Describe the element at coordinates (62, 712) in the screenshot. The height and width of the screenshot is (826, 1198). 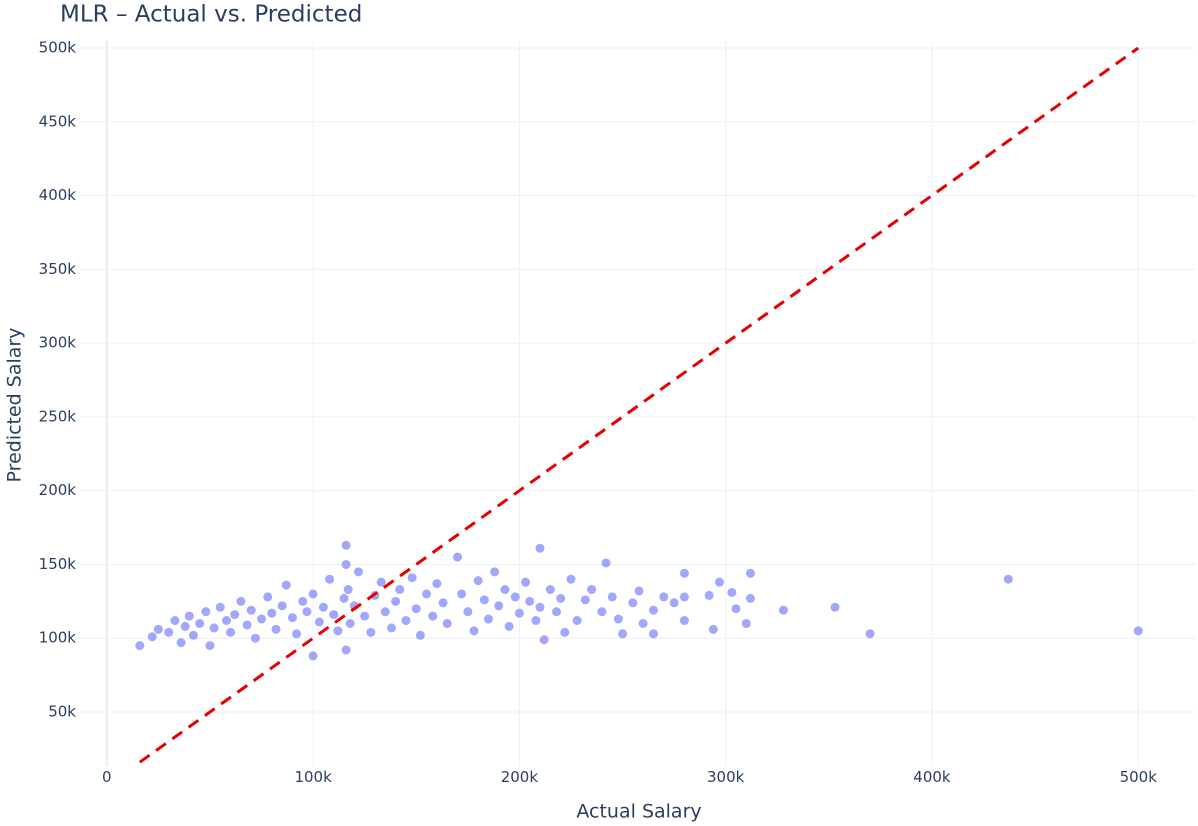
I see `y-tick-label: 50k` at that location.